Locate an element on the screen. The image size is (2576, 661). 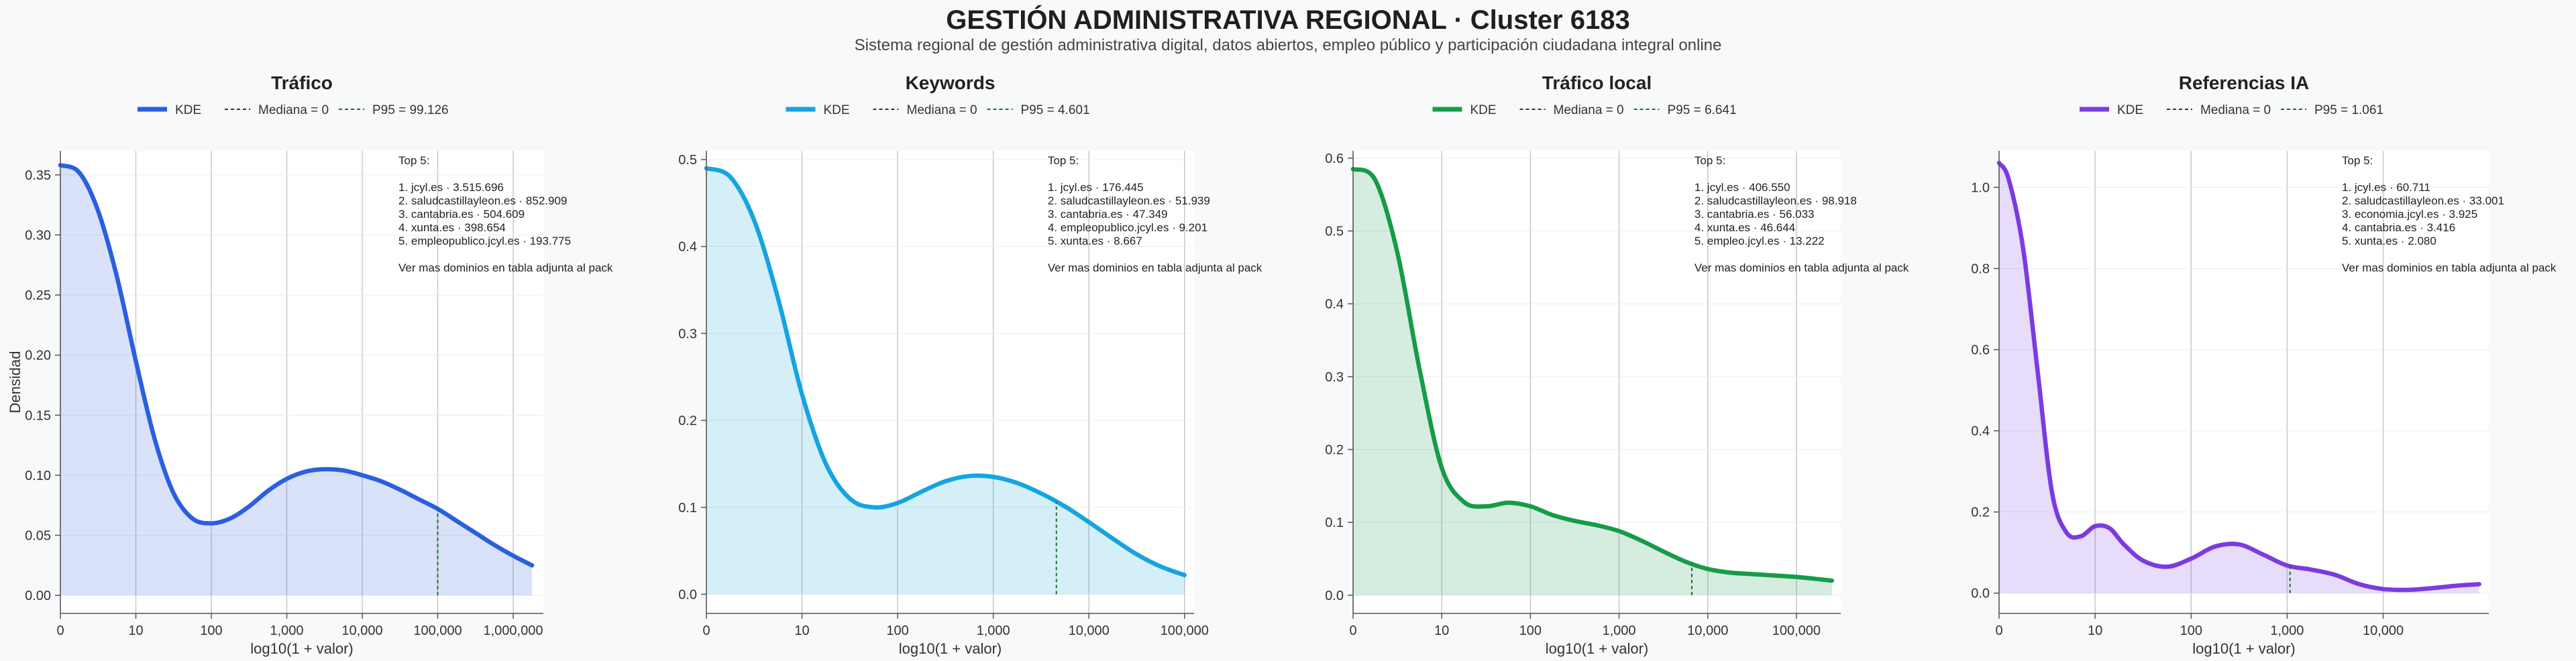
annotation-line: 2. saludcastillayleon.es · 852.909 is located at coordinates (482, 200).